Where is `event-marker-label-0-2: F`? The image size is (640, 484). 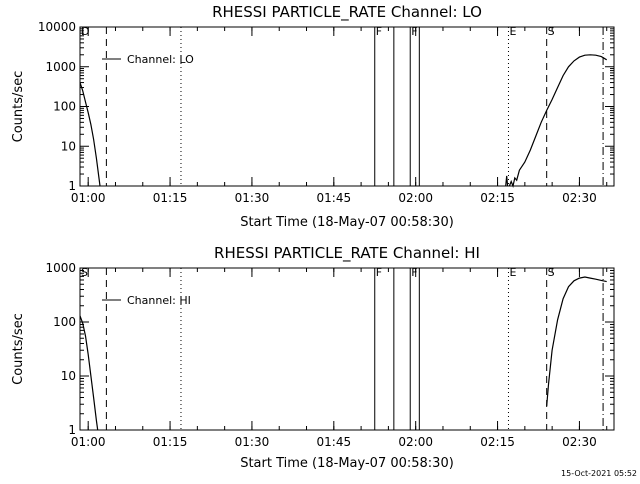 event-marker-label-0-2: F is located at coordinates (379, 31).